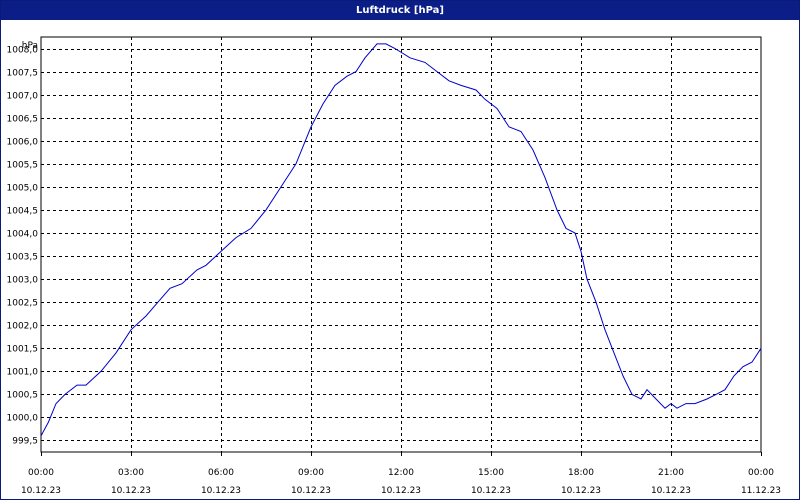 Image resolution: width=800 pixels, height=500 pixels. What do you see at coordinates (131, 473) in the screenshot?
I see `x-tick-label-time: 03:00` at bounding box center [131, 473].